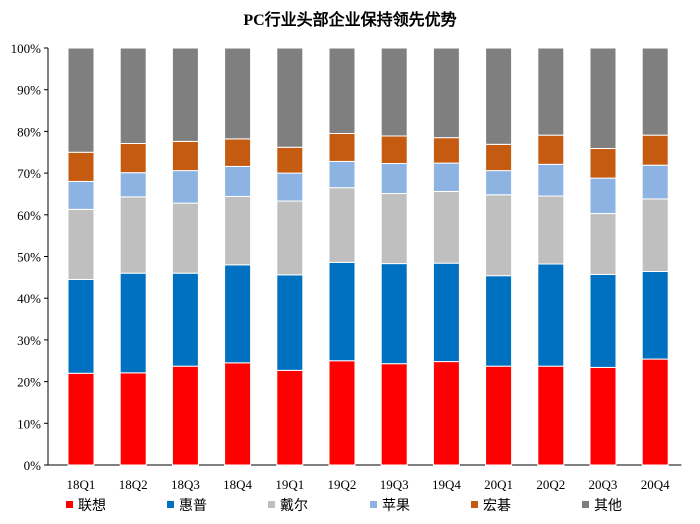 This screenshot has width=700, height=524. What do you see at coordinates (396, 506) in the screenshot?
I see `legend-label: 苹果` at bounding box center [396, 506].